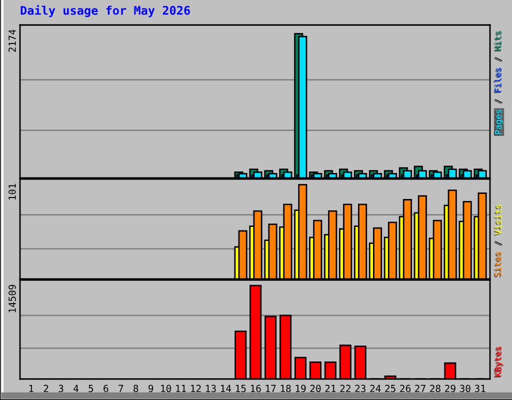 The height and width of the screenshot is (400, 512). I want to click on x-tick-label: 28, so click(435, 388).